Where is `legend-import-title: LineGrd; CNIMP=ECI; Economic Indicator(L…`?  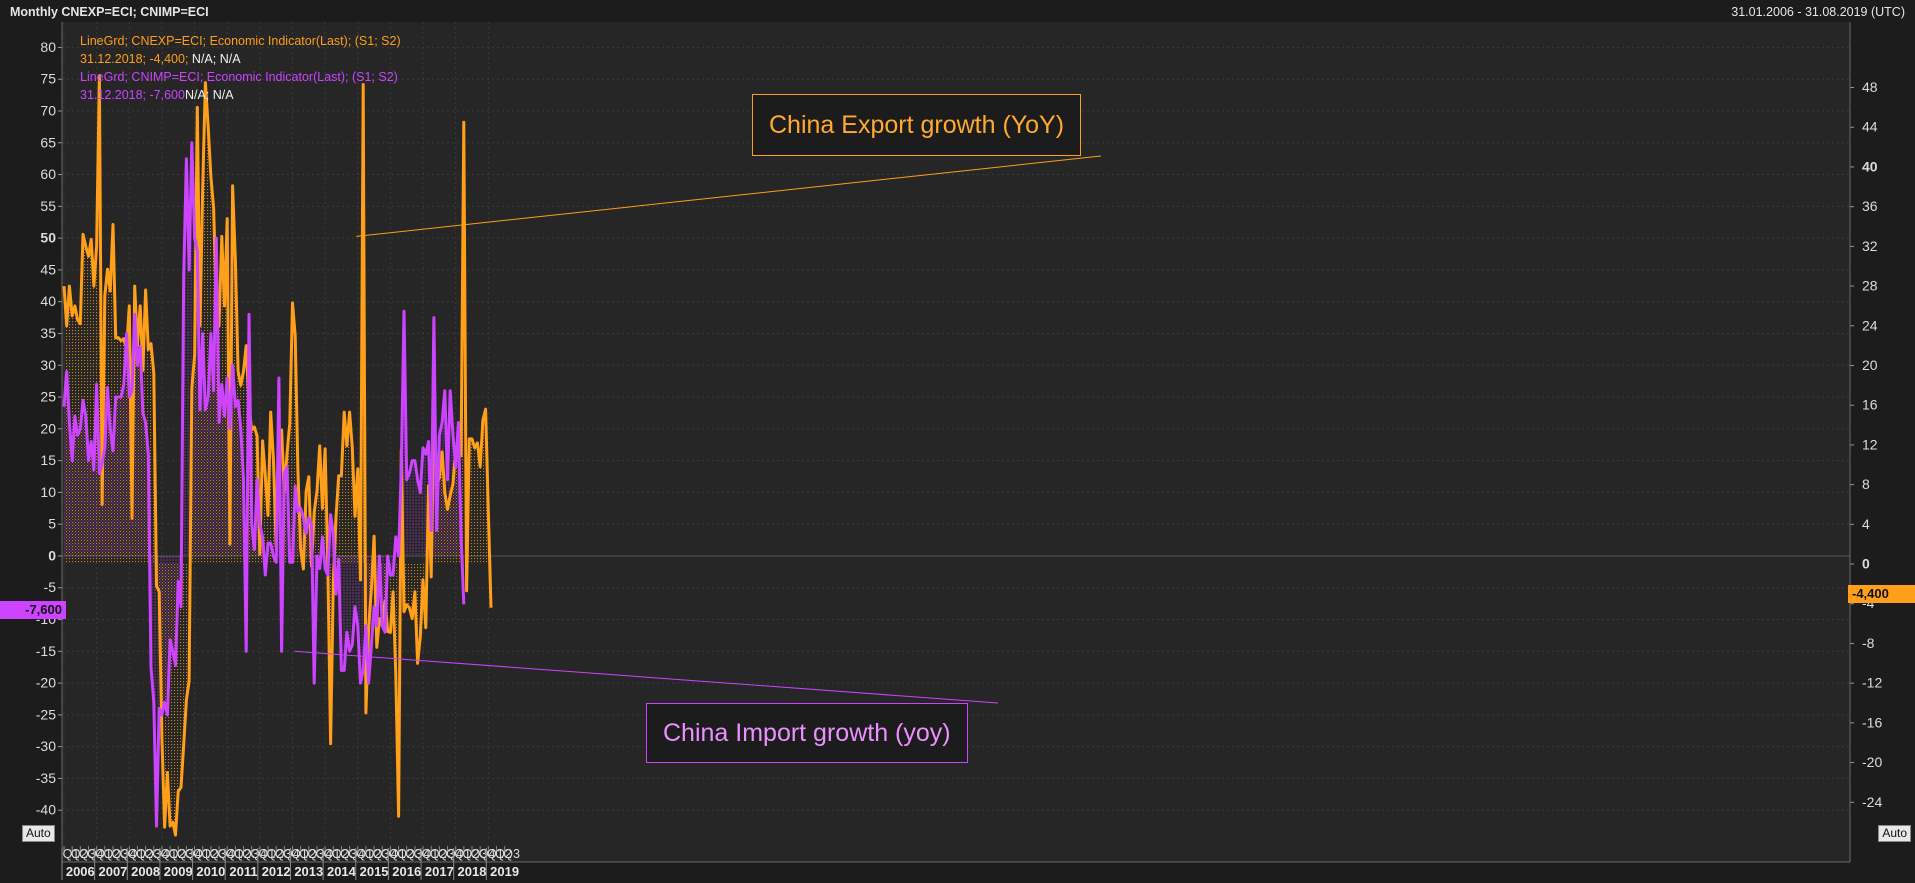
legend-import-title: LineGrd; CNIMP=ECI; Economic Indicator(L… is located at coordinates (239, 77).